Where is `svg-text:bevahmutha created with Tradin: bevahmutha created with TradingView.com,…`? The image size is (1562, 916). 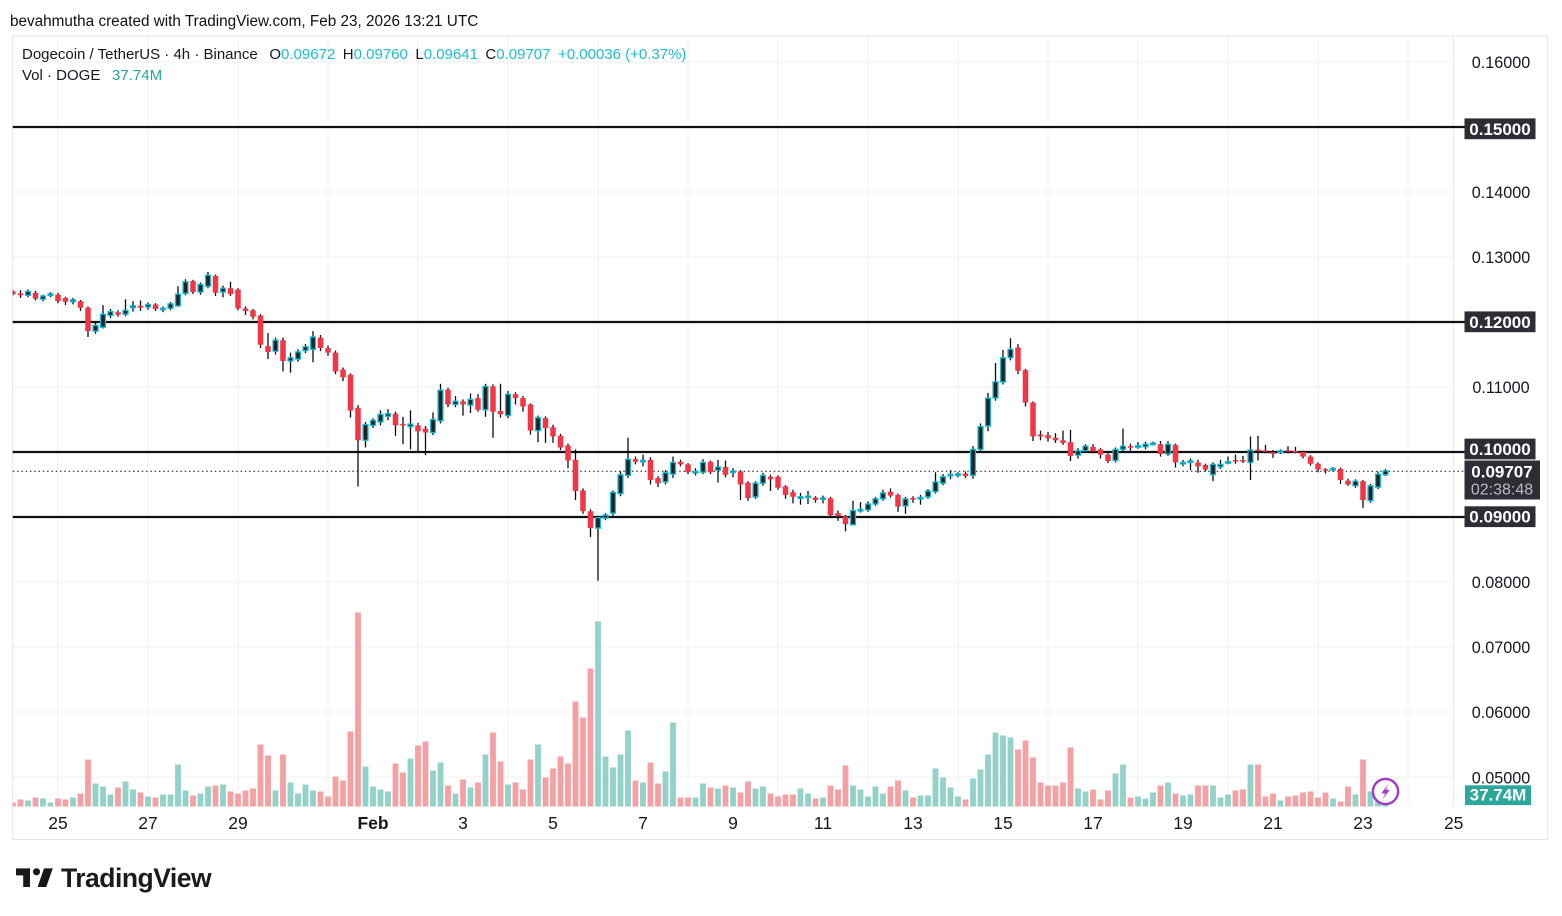 svg-text:bevahmutha created with Tradin: bevahmutha created with TradingView.com,… is located at coordinates (244, 21).